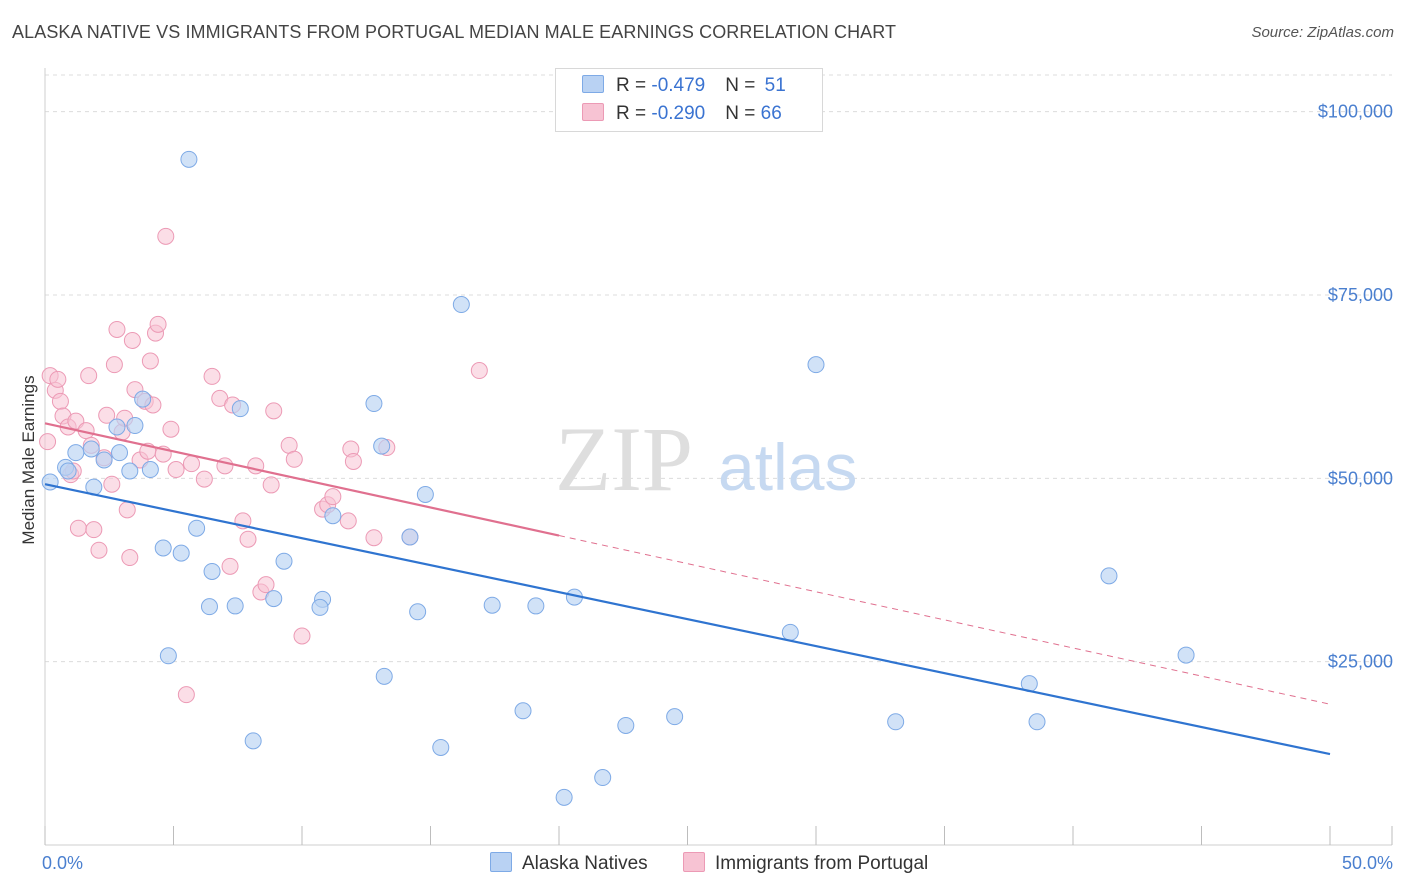 The image size is (1406, 892). Describe the element at coordinates (678, 113) in the screenshot. I see `r-value: -0.290` at that location.